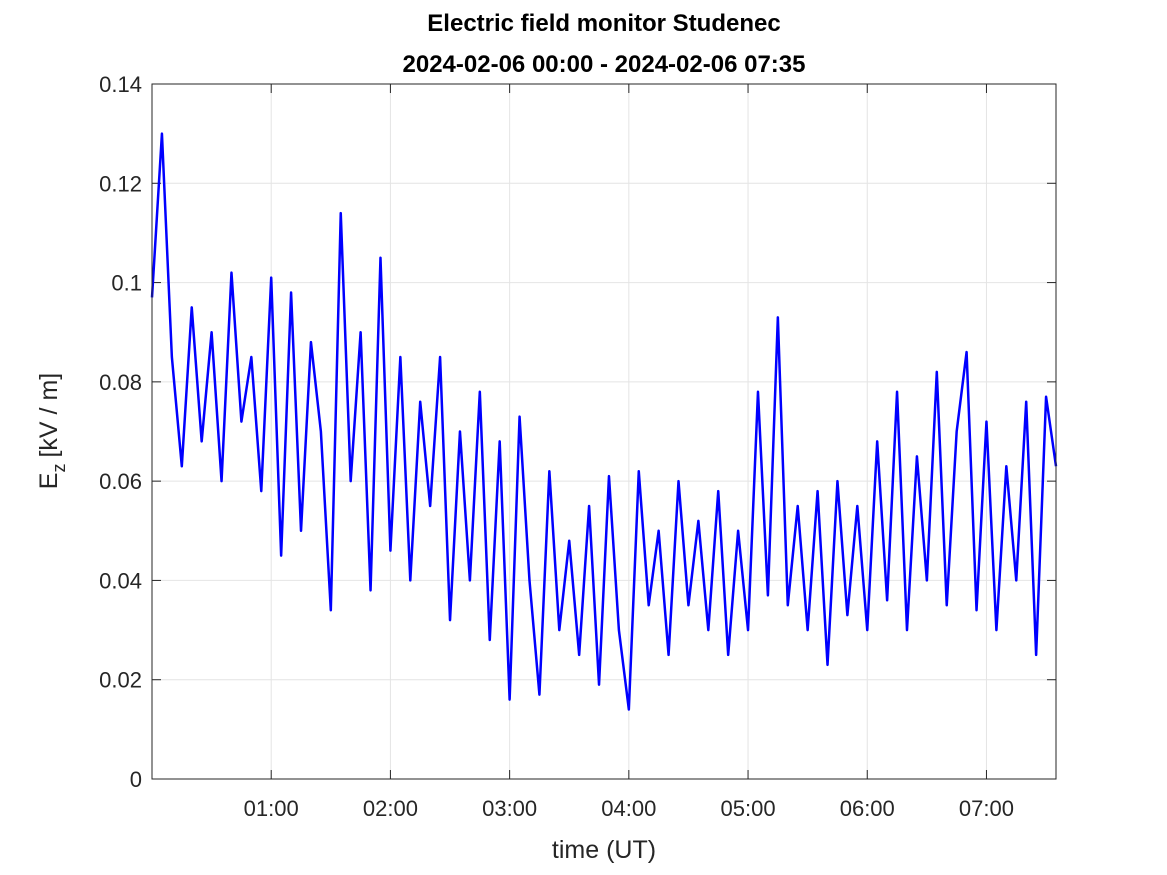 This screenshot has width=1167, height=875. I want to click on chart-title: Electric field monitor Studenec, so click(603, 23).